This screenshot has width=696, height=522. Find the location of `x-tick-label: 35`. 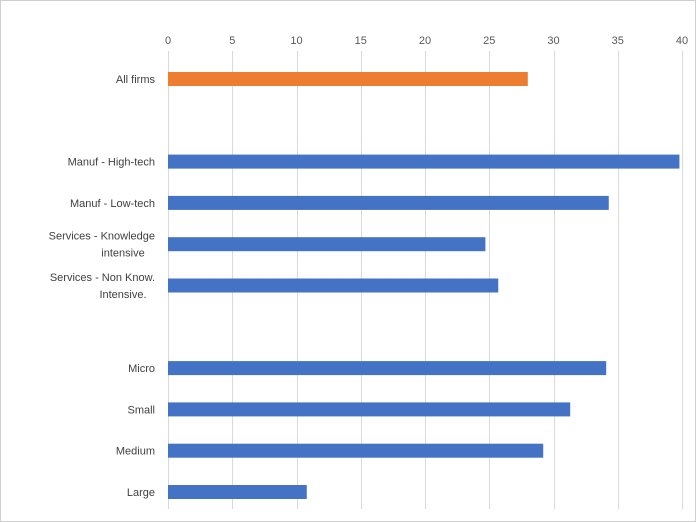

x-tick-label: 35 is located at coordinates (618, 41).